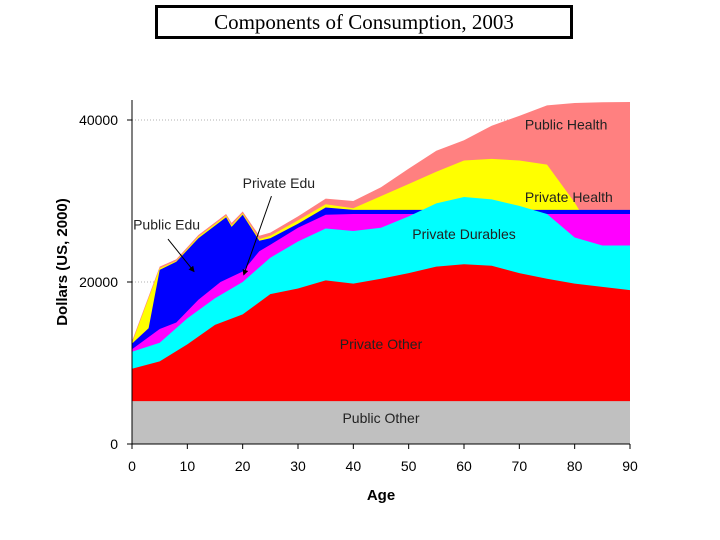 This screenshot has height=540, width=720. I want to click on y-tick-label-20000: 20000, so click(98, 282).